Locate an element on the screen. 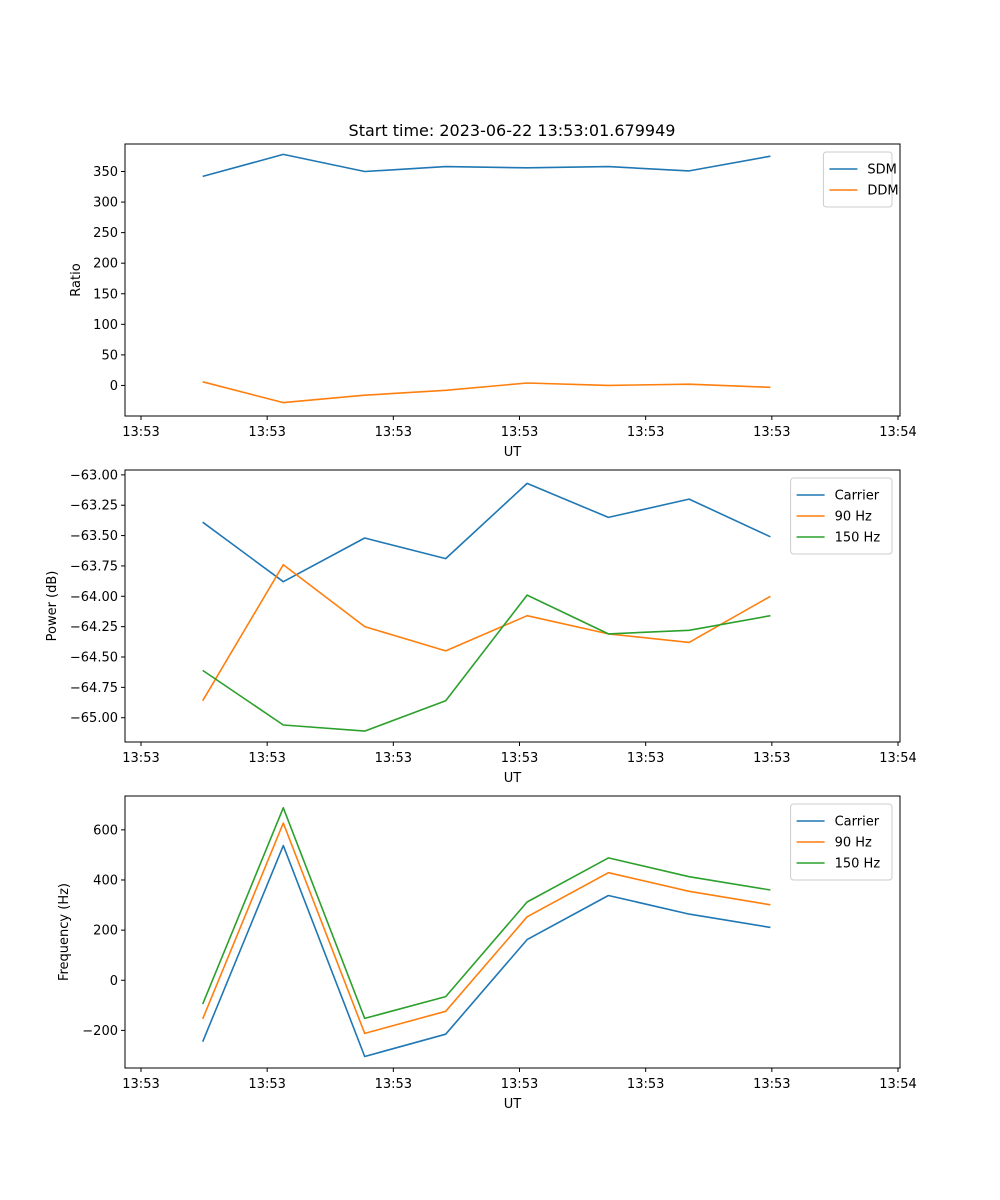 This screenshot has width=1000, height=1200. legend: SDM DDM is located at coordinates (860, 179).